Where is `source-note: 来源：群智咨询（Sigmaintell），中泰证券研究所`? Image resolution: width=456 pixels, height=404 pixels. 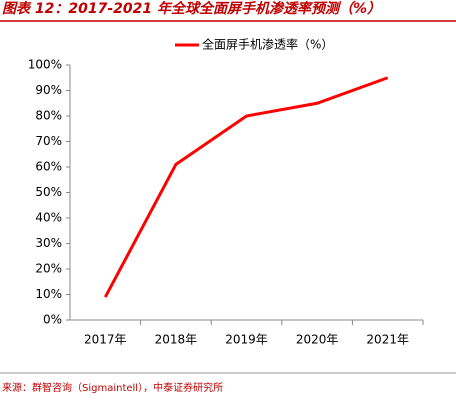 source-note: 来源：群智咨询（Sigmaintell），中泰证券研究所 is located at coordinates (112, 387).